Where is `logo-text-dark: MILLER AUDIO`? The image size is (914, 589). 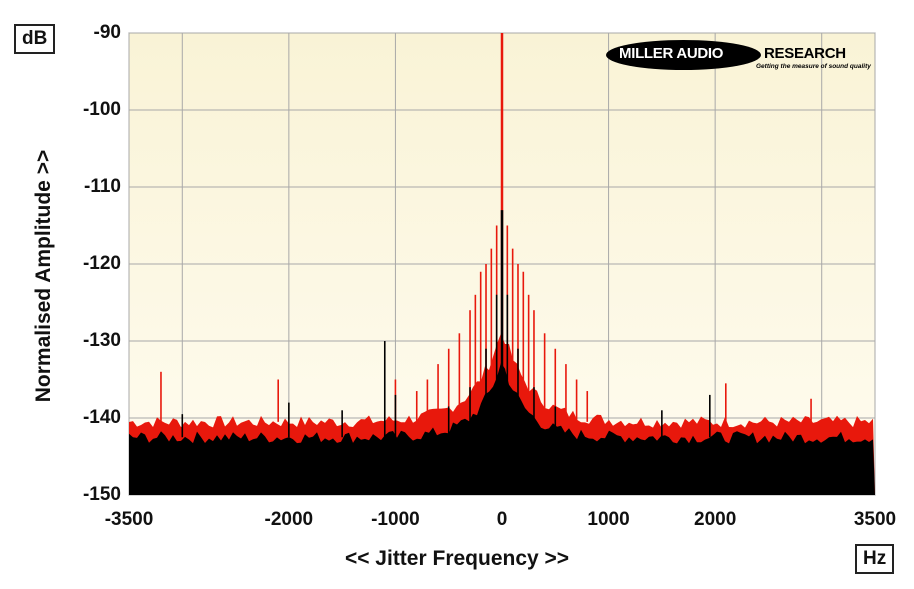
logo-text-dark: MILLER AUDIO is located at coordinates (671, 53).